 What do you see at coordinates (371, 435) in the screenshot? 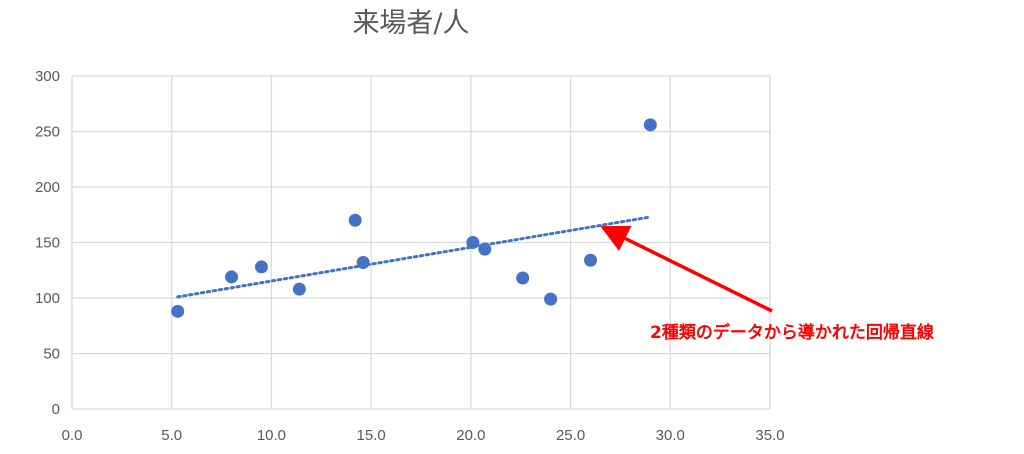
I see `x-tick-label: 15.0` at bounding box center [371, 435].